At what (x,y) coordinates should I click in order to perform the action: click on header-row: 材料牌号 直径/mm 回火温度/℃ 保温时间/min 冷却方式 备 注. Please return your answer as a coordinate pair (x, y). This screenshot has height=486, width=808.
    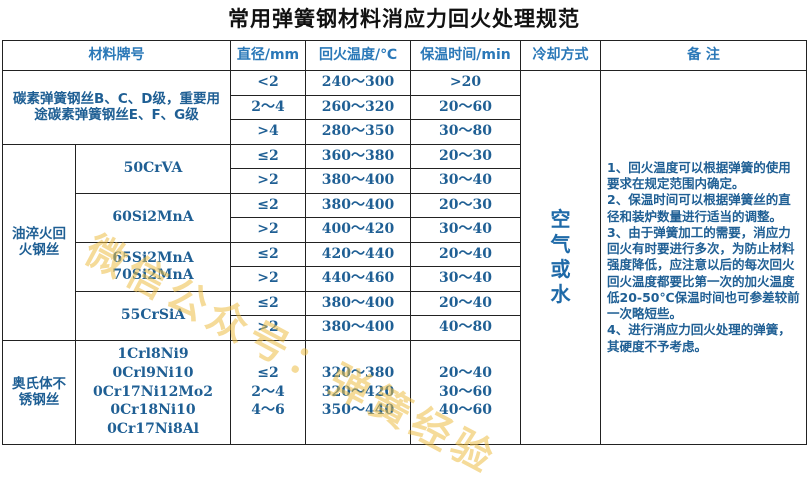
    Looking at the image, I should click on (404, 55).